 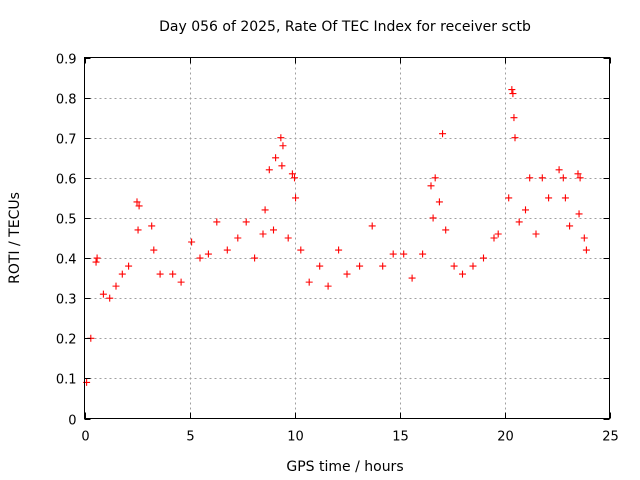 I want to click on y-tick-label: 0.2, so click(x=66, y=340).